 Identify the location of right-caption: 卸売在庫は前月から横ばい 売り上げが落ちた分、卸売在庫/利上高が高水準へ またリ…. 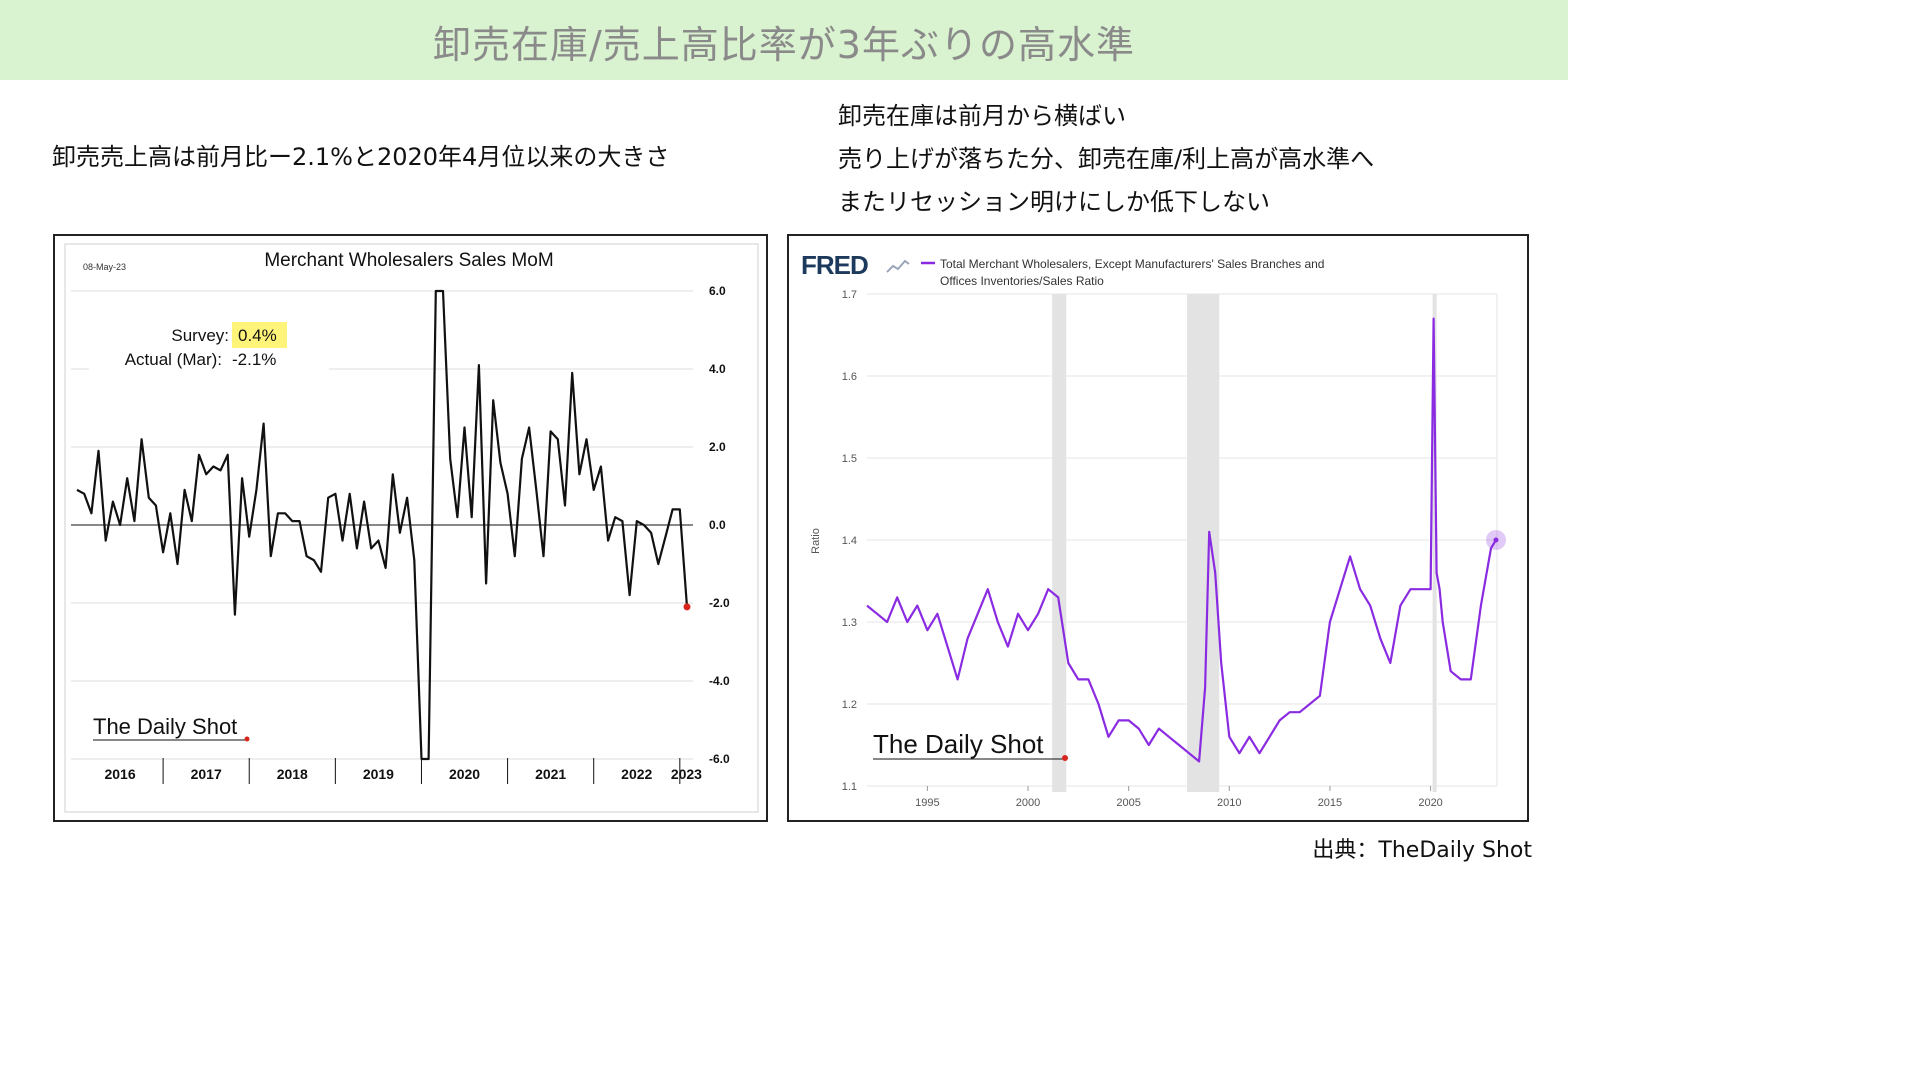
(1106, 159).